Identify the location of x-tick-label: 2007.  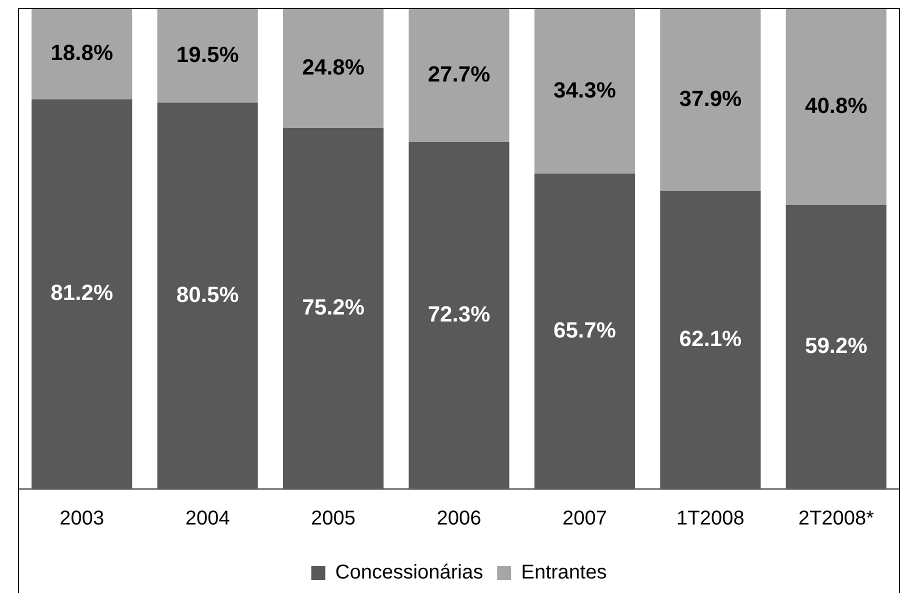
(584, 519).